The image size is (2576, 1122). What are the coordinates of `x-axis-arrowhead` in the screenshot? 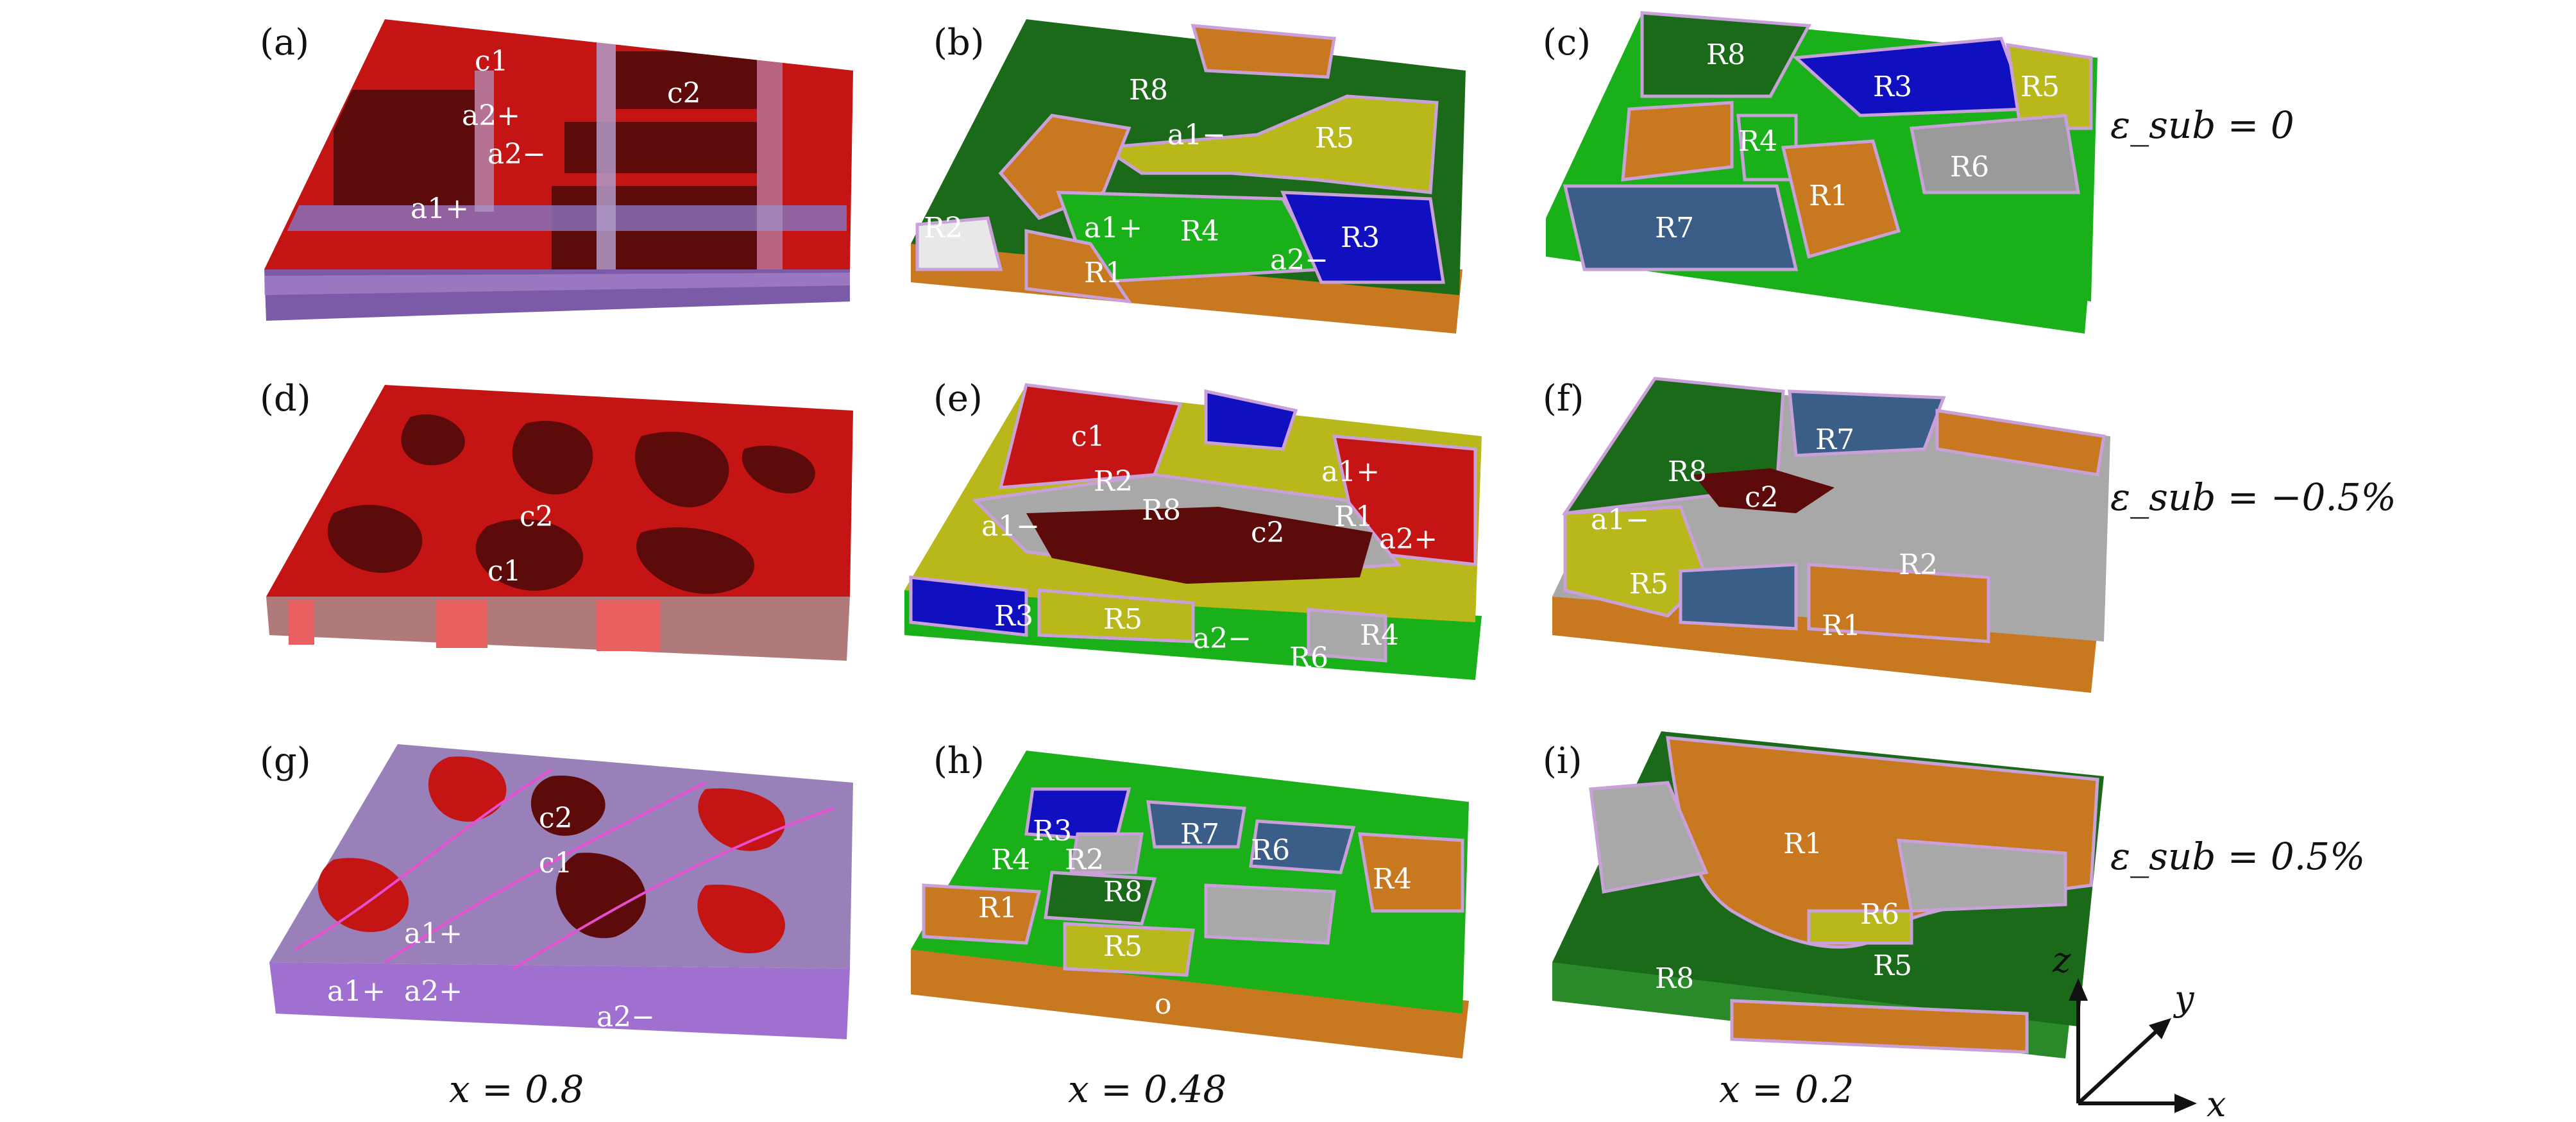 It's located at (2185, 1103).